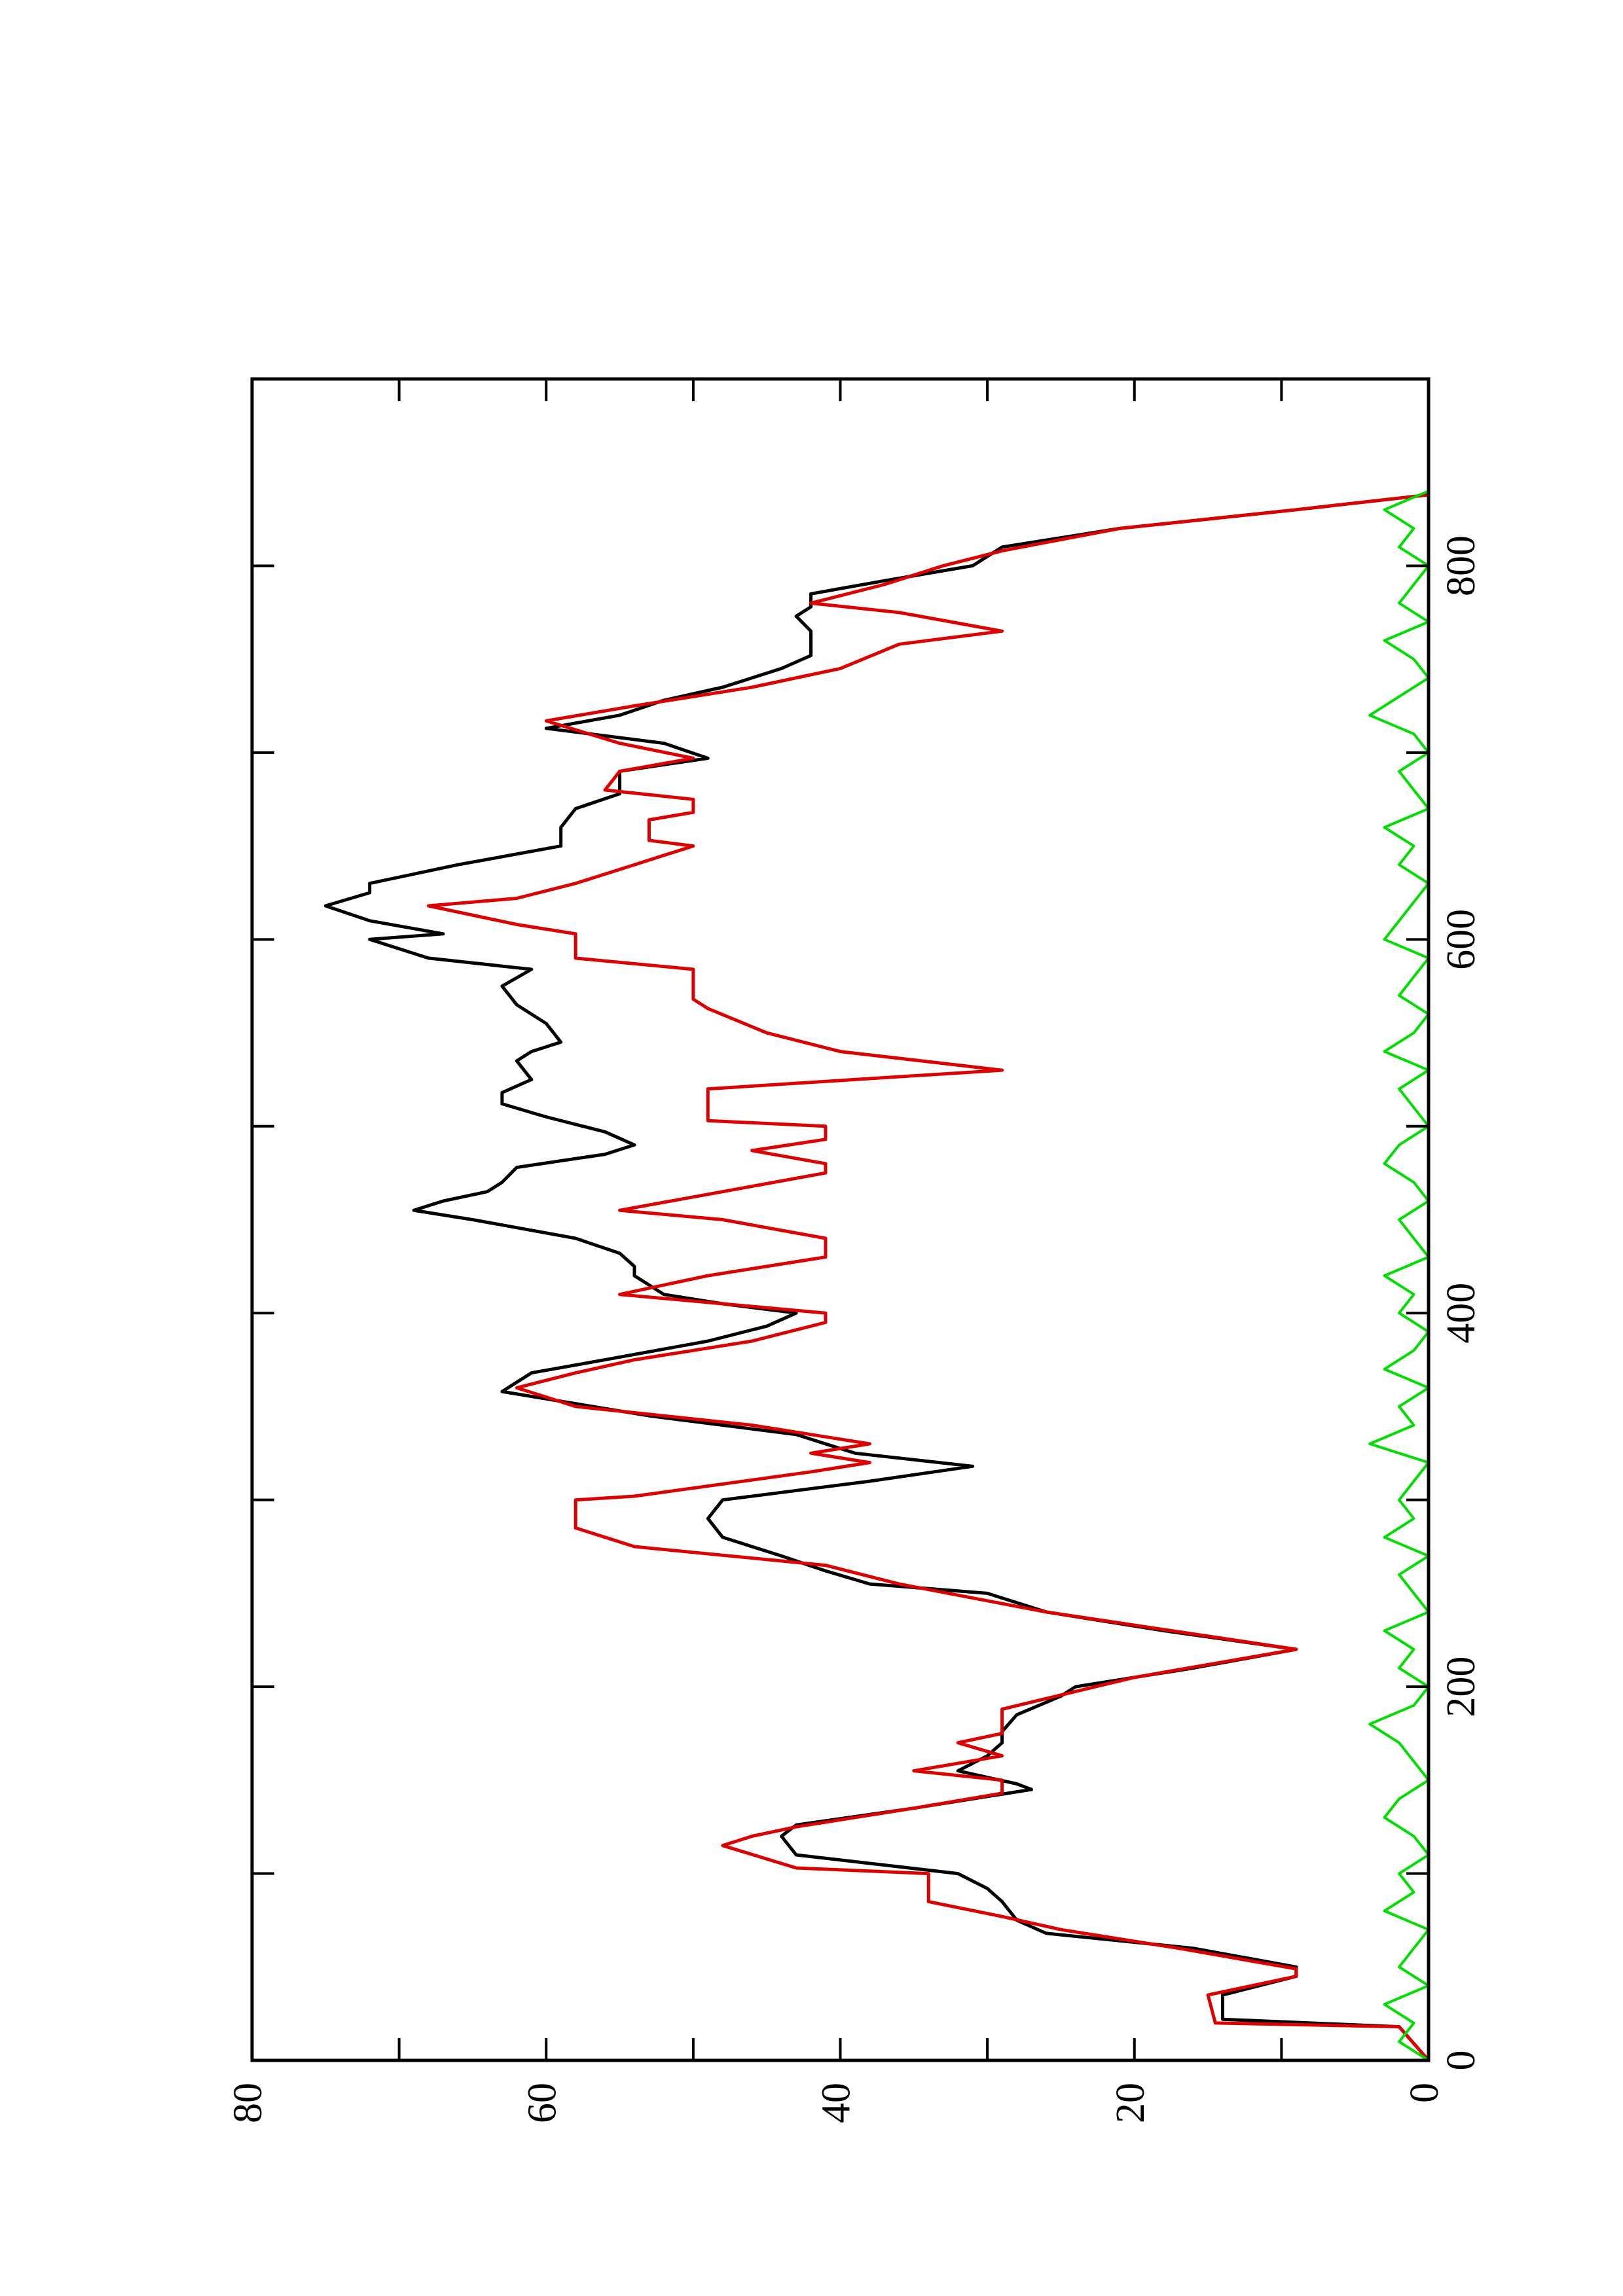 Image resolution: width=1623 pixels, height=2296 pixels. I want to click on x-tick-label: 400, so click(1461, 1313).